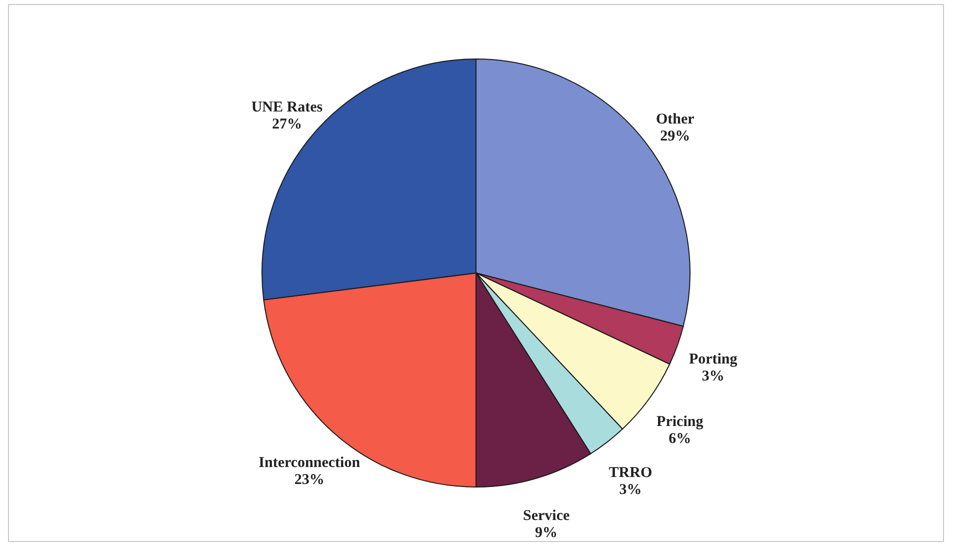 This screenshot has width=953, height=548. Describe the element at coordinates (675, 136) in the screenshot. I see `data-label: 29%` at that location.